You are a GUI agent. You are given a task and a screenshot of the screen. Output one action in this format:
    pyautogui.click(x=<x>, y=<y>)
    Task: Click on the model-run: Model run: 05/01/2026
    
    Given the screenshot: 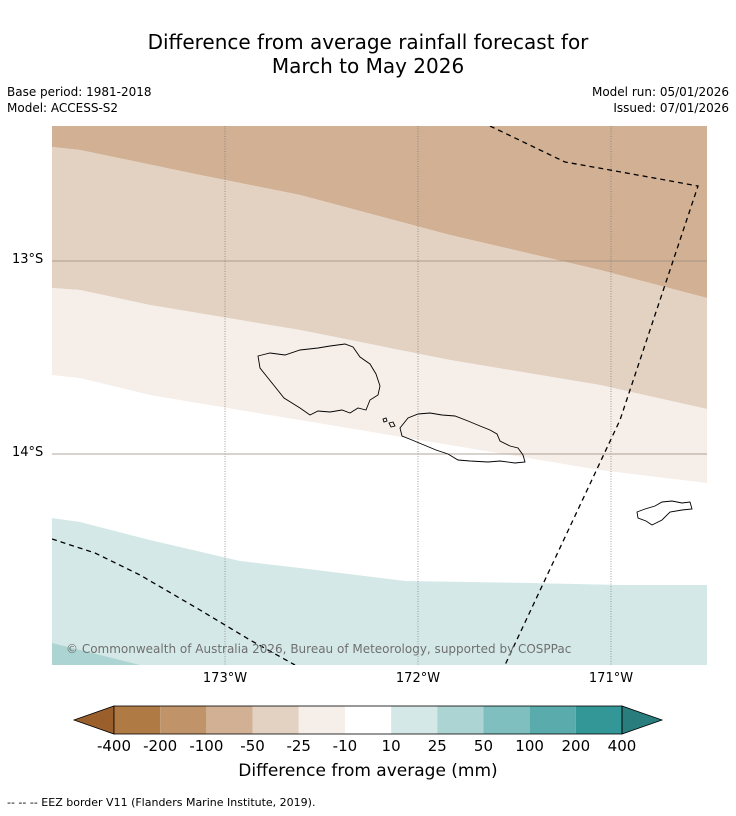 What is the action you would take?
    pyautogui.click(x=660, y=92)
    